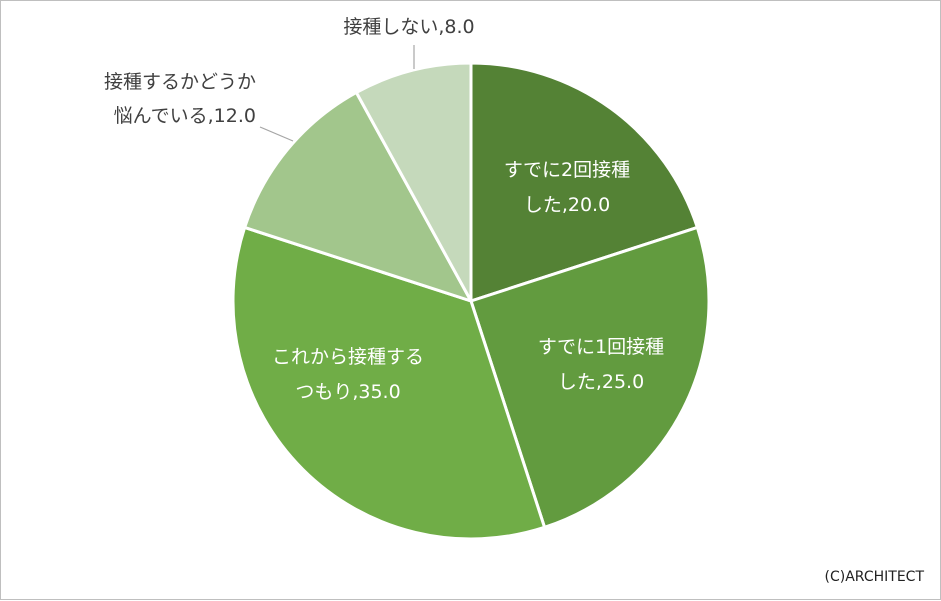  I want to click on data-label-line: これから接種する, so click(348, 357).